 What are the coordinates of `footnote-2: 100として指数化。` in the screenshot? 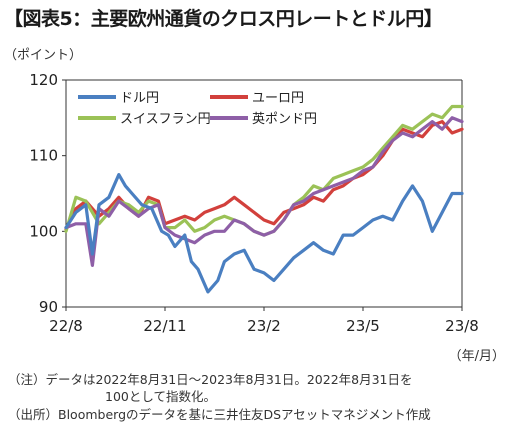 It's located at (160, 396).